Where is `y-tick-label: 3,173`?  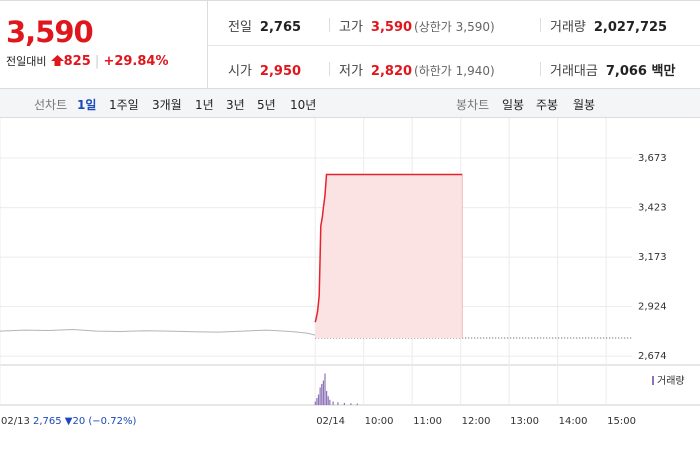
y-tick-label: 3,173 is located at coordinates (652, 257).